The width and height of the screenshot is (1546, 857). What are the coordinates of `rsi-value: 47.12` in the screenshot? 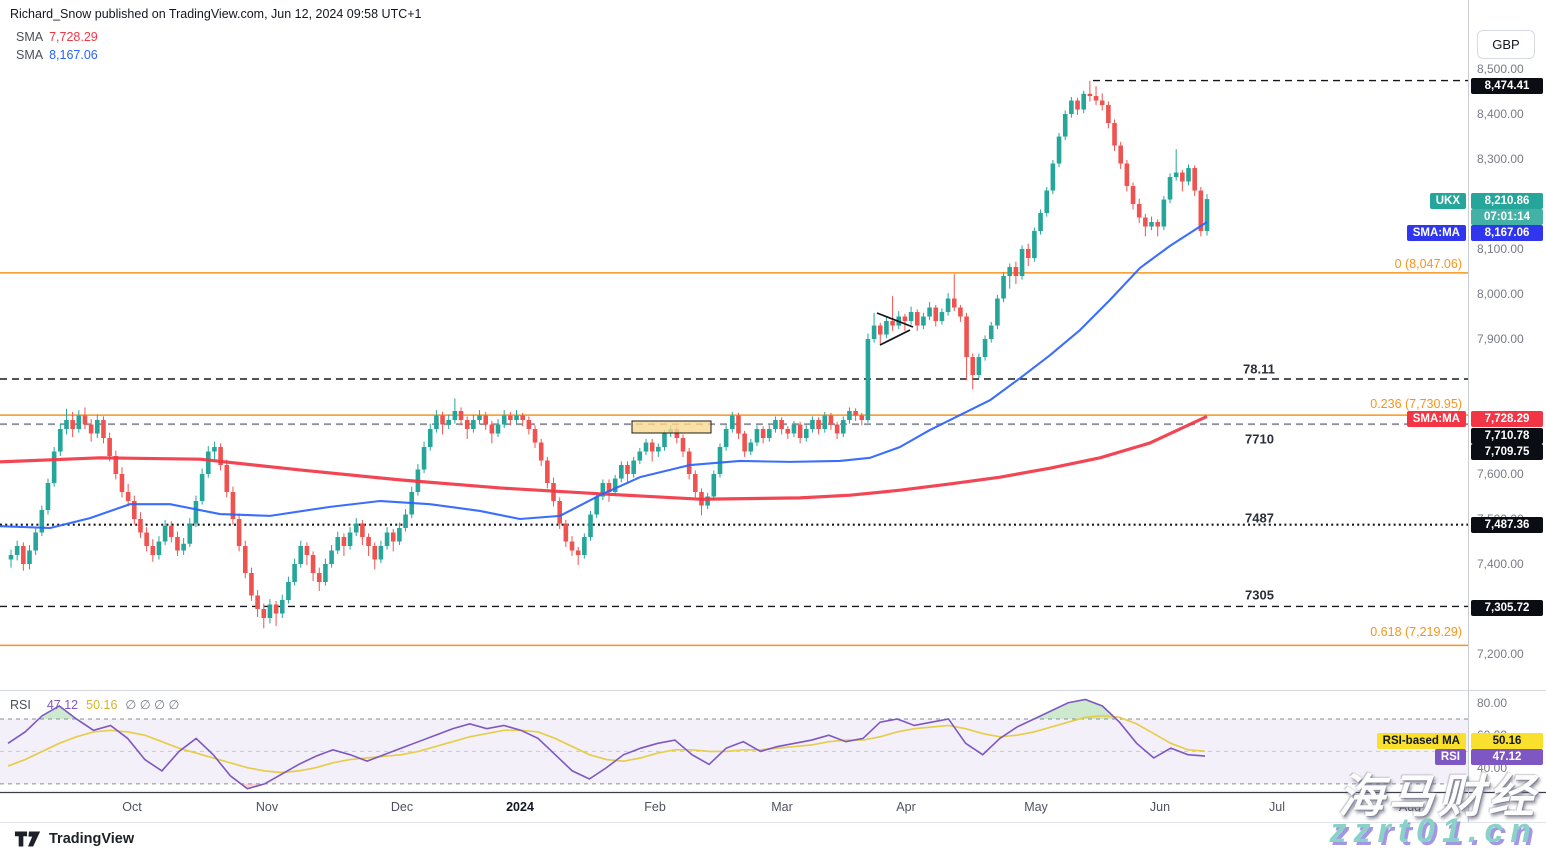 It's located at (62, 705).